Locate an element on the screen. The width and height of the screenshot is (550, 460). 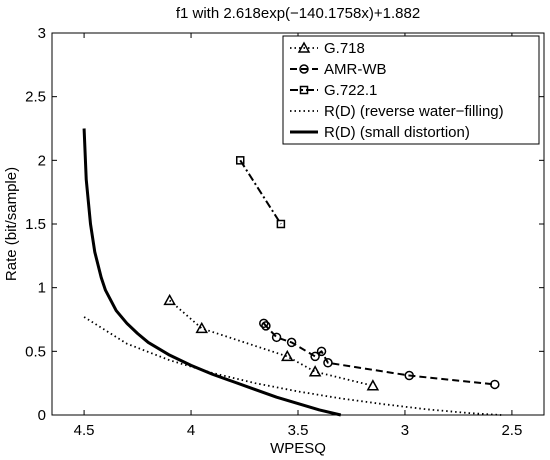
legend-box is located at coordinates (411, 90).